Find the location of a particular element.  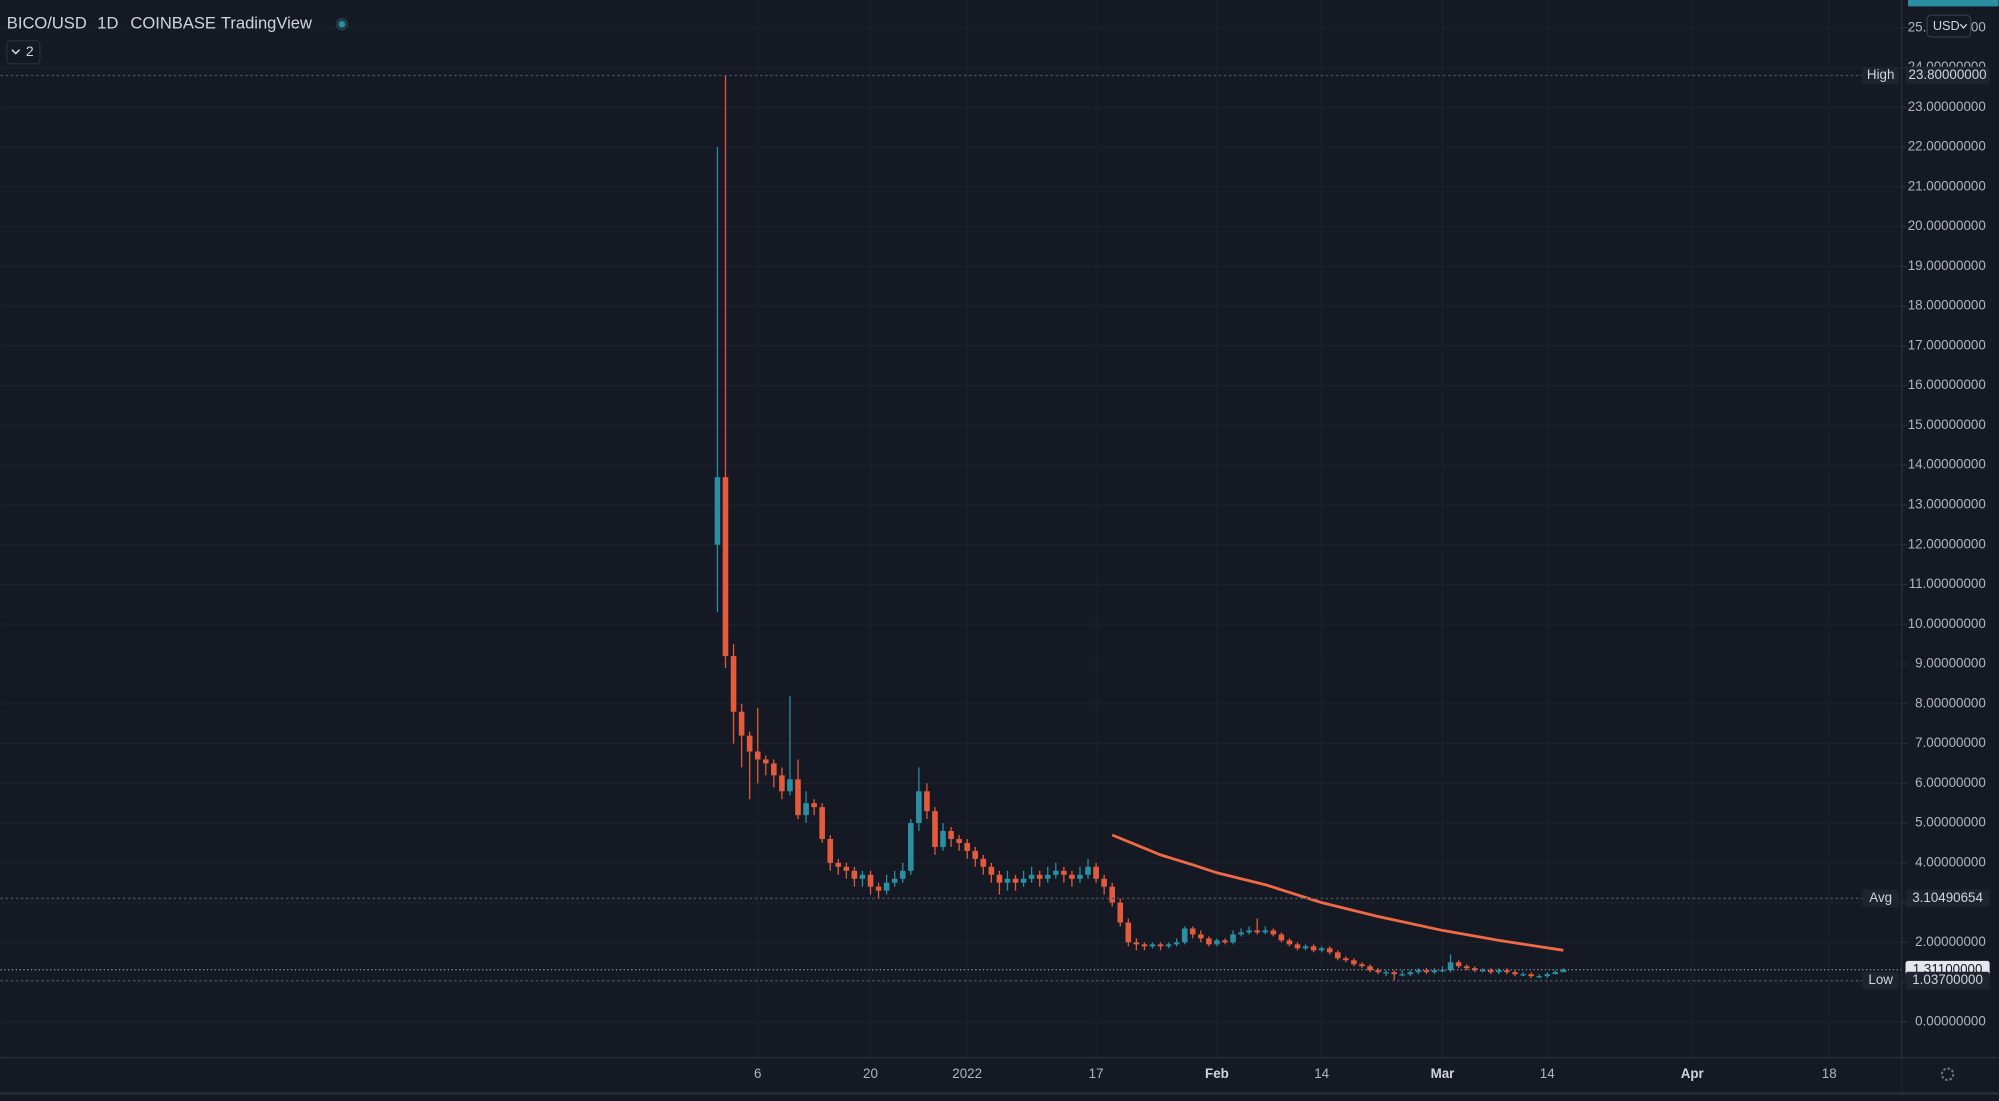

x-tick-label: Apr is located at coordinates (1692, 1073).